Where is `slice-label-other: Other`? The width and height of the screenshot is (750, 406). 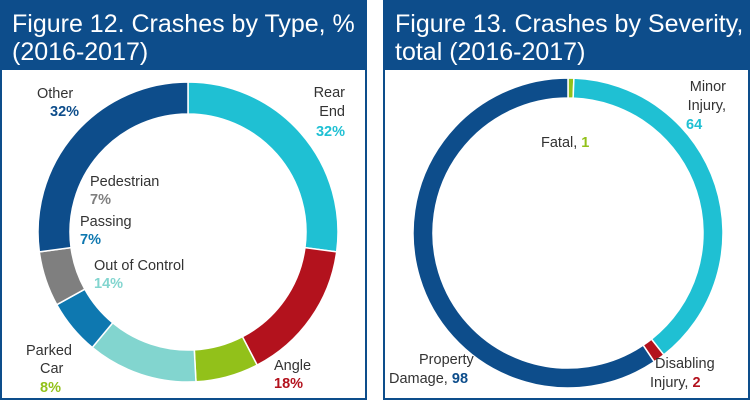
slice-label-other: Other is located at coordinates (55, 94).